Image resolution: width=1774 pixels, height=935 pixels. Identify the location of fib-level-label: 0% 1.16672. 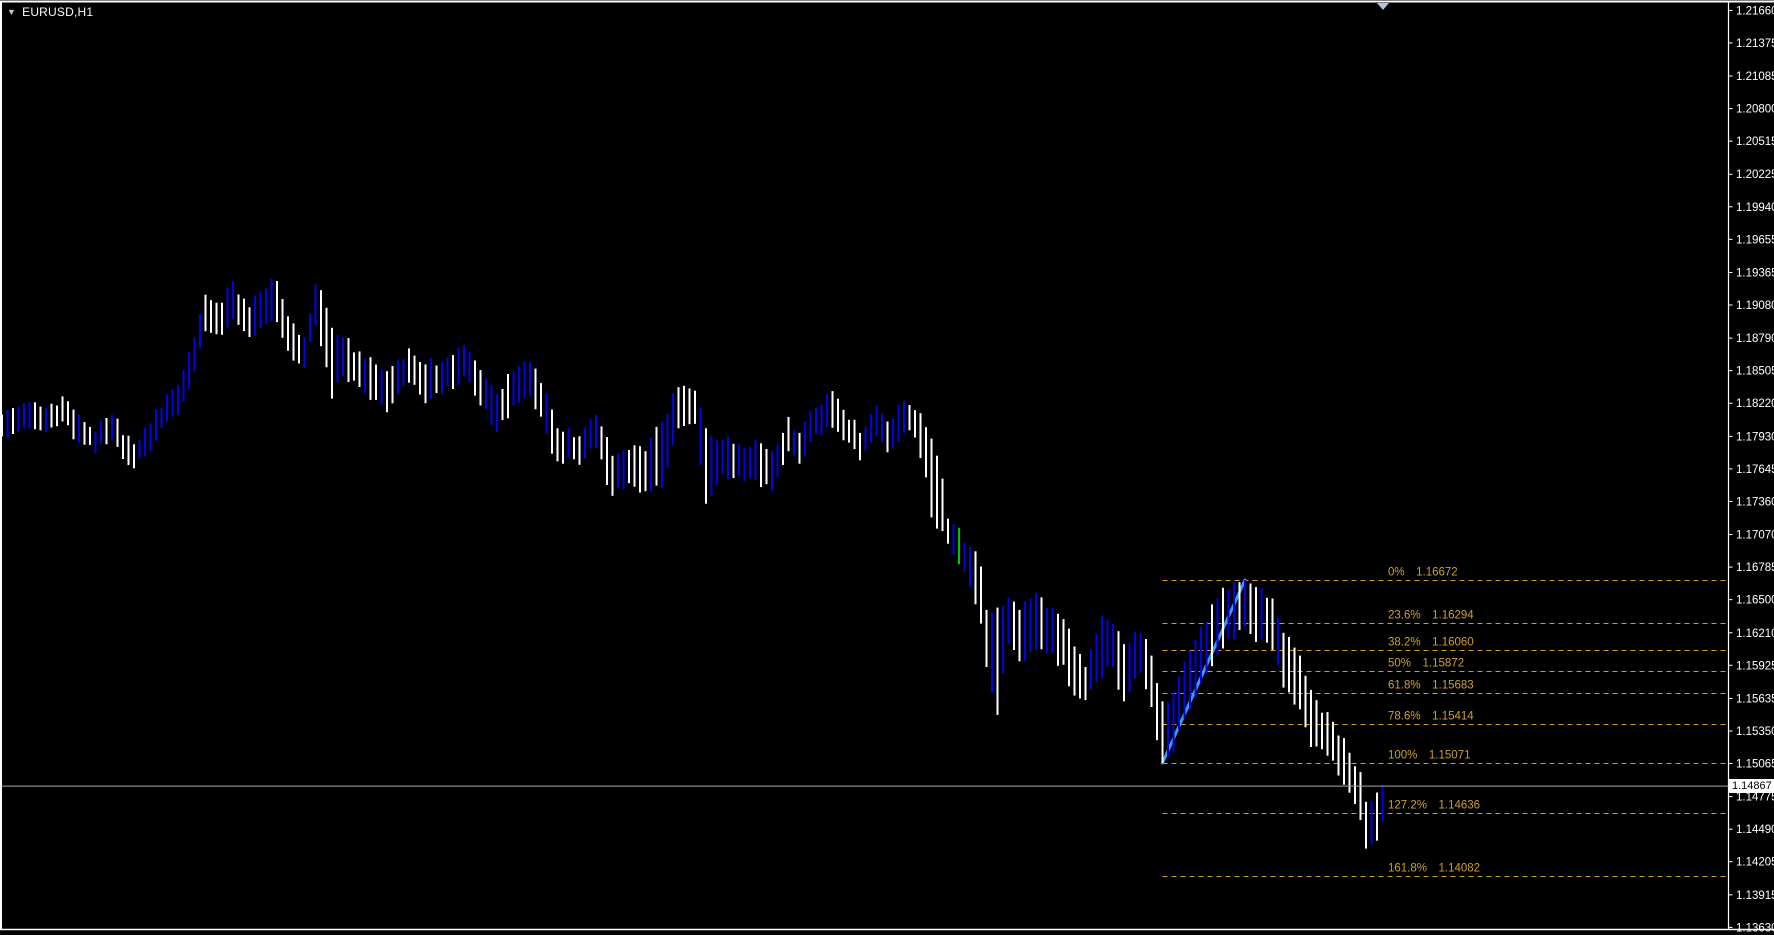
(1423, 573).